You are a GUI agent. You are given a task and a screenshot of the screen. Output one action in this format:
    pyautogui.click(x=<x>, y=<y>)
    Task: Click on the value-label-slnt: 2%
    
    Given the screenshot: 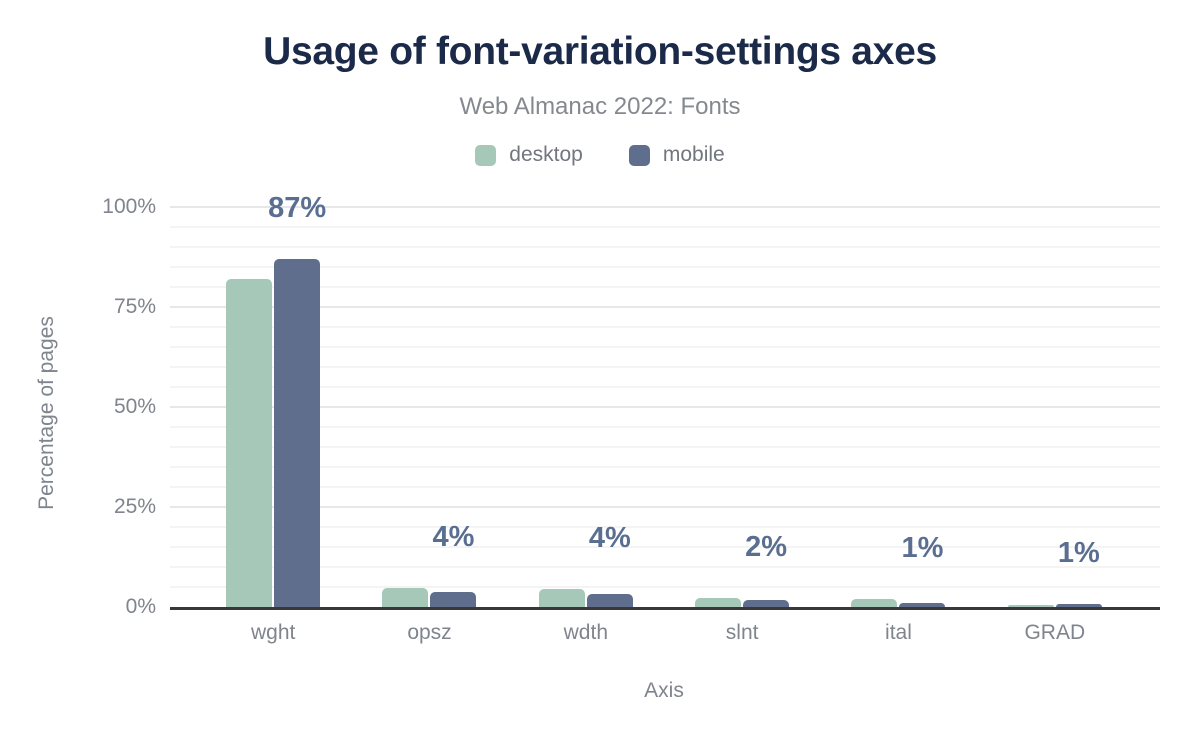 What is the action you would take?
    pyautogui.click(x=766, y=546)
    